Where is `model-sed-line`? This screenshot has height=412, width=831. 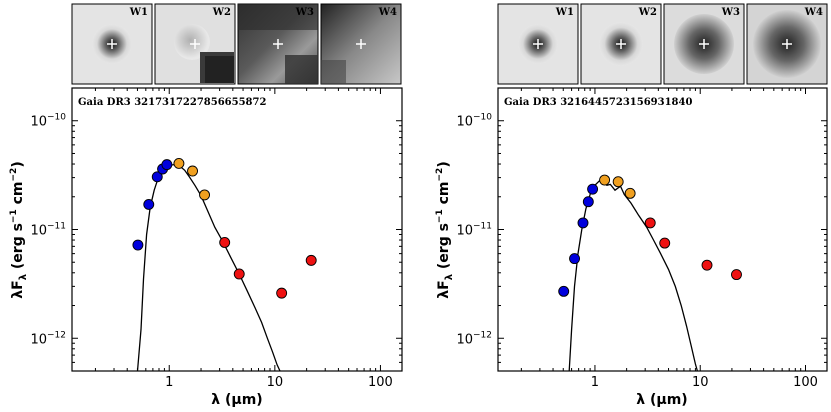 model-sed-line is located at coordinates (208, 267).